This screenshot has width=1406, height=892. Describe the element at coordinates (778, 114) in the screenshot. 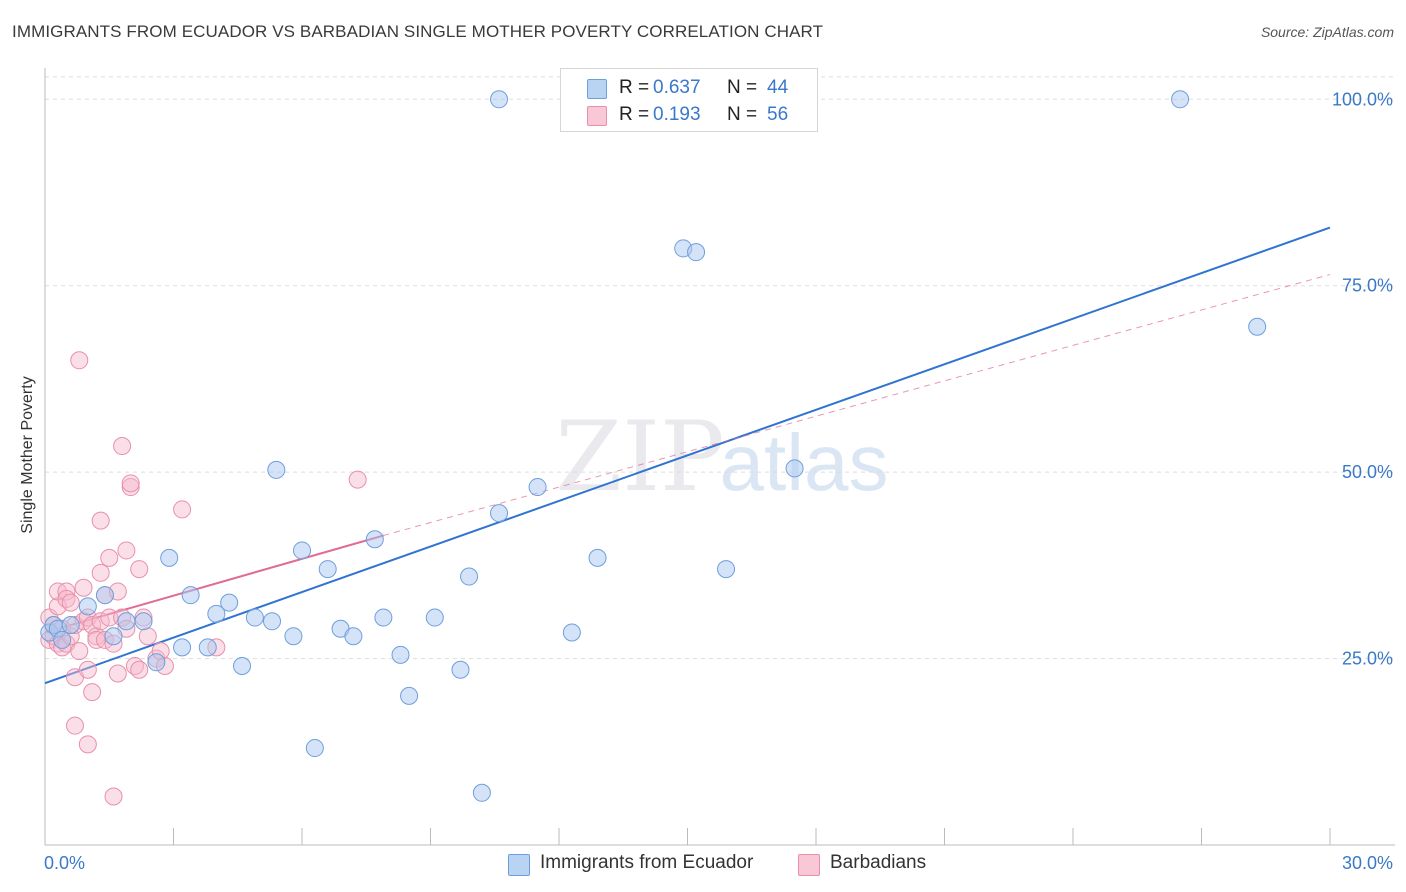

I see `legend-n-value: 56` at that location.